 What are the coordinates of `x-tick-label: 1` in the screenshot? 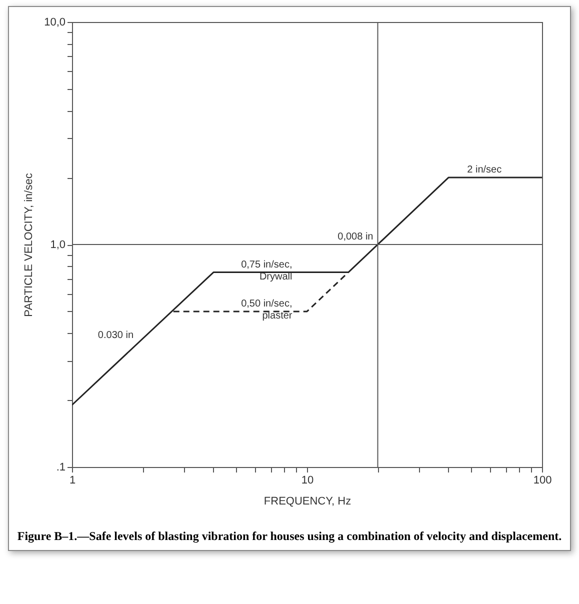 It's located at (72, 480).